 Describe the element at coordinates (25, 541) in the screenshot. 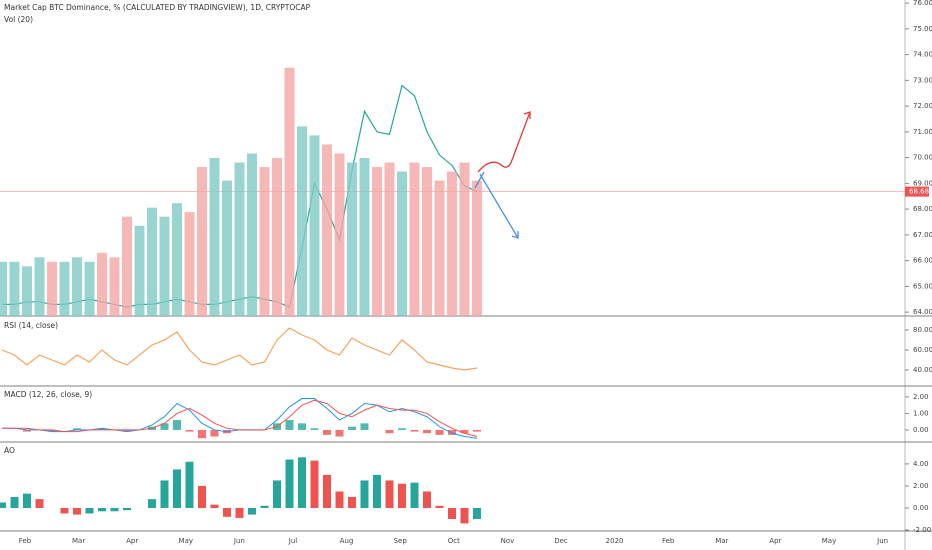

I see `x-tick-label: Feb` at that location.